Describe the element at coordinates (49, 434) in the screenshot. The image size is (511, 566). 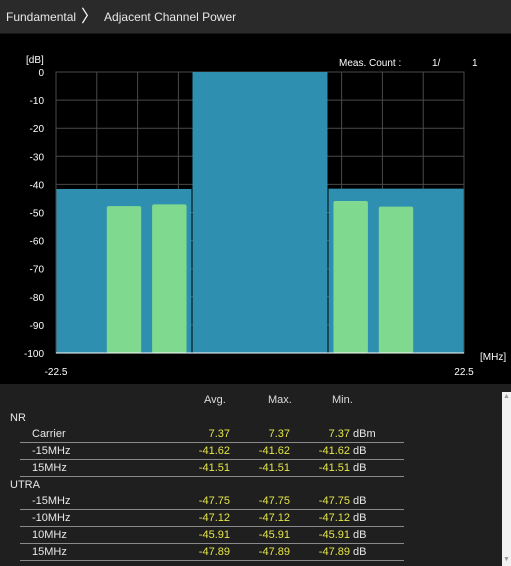
I see `row-label: Carrier` at that location.